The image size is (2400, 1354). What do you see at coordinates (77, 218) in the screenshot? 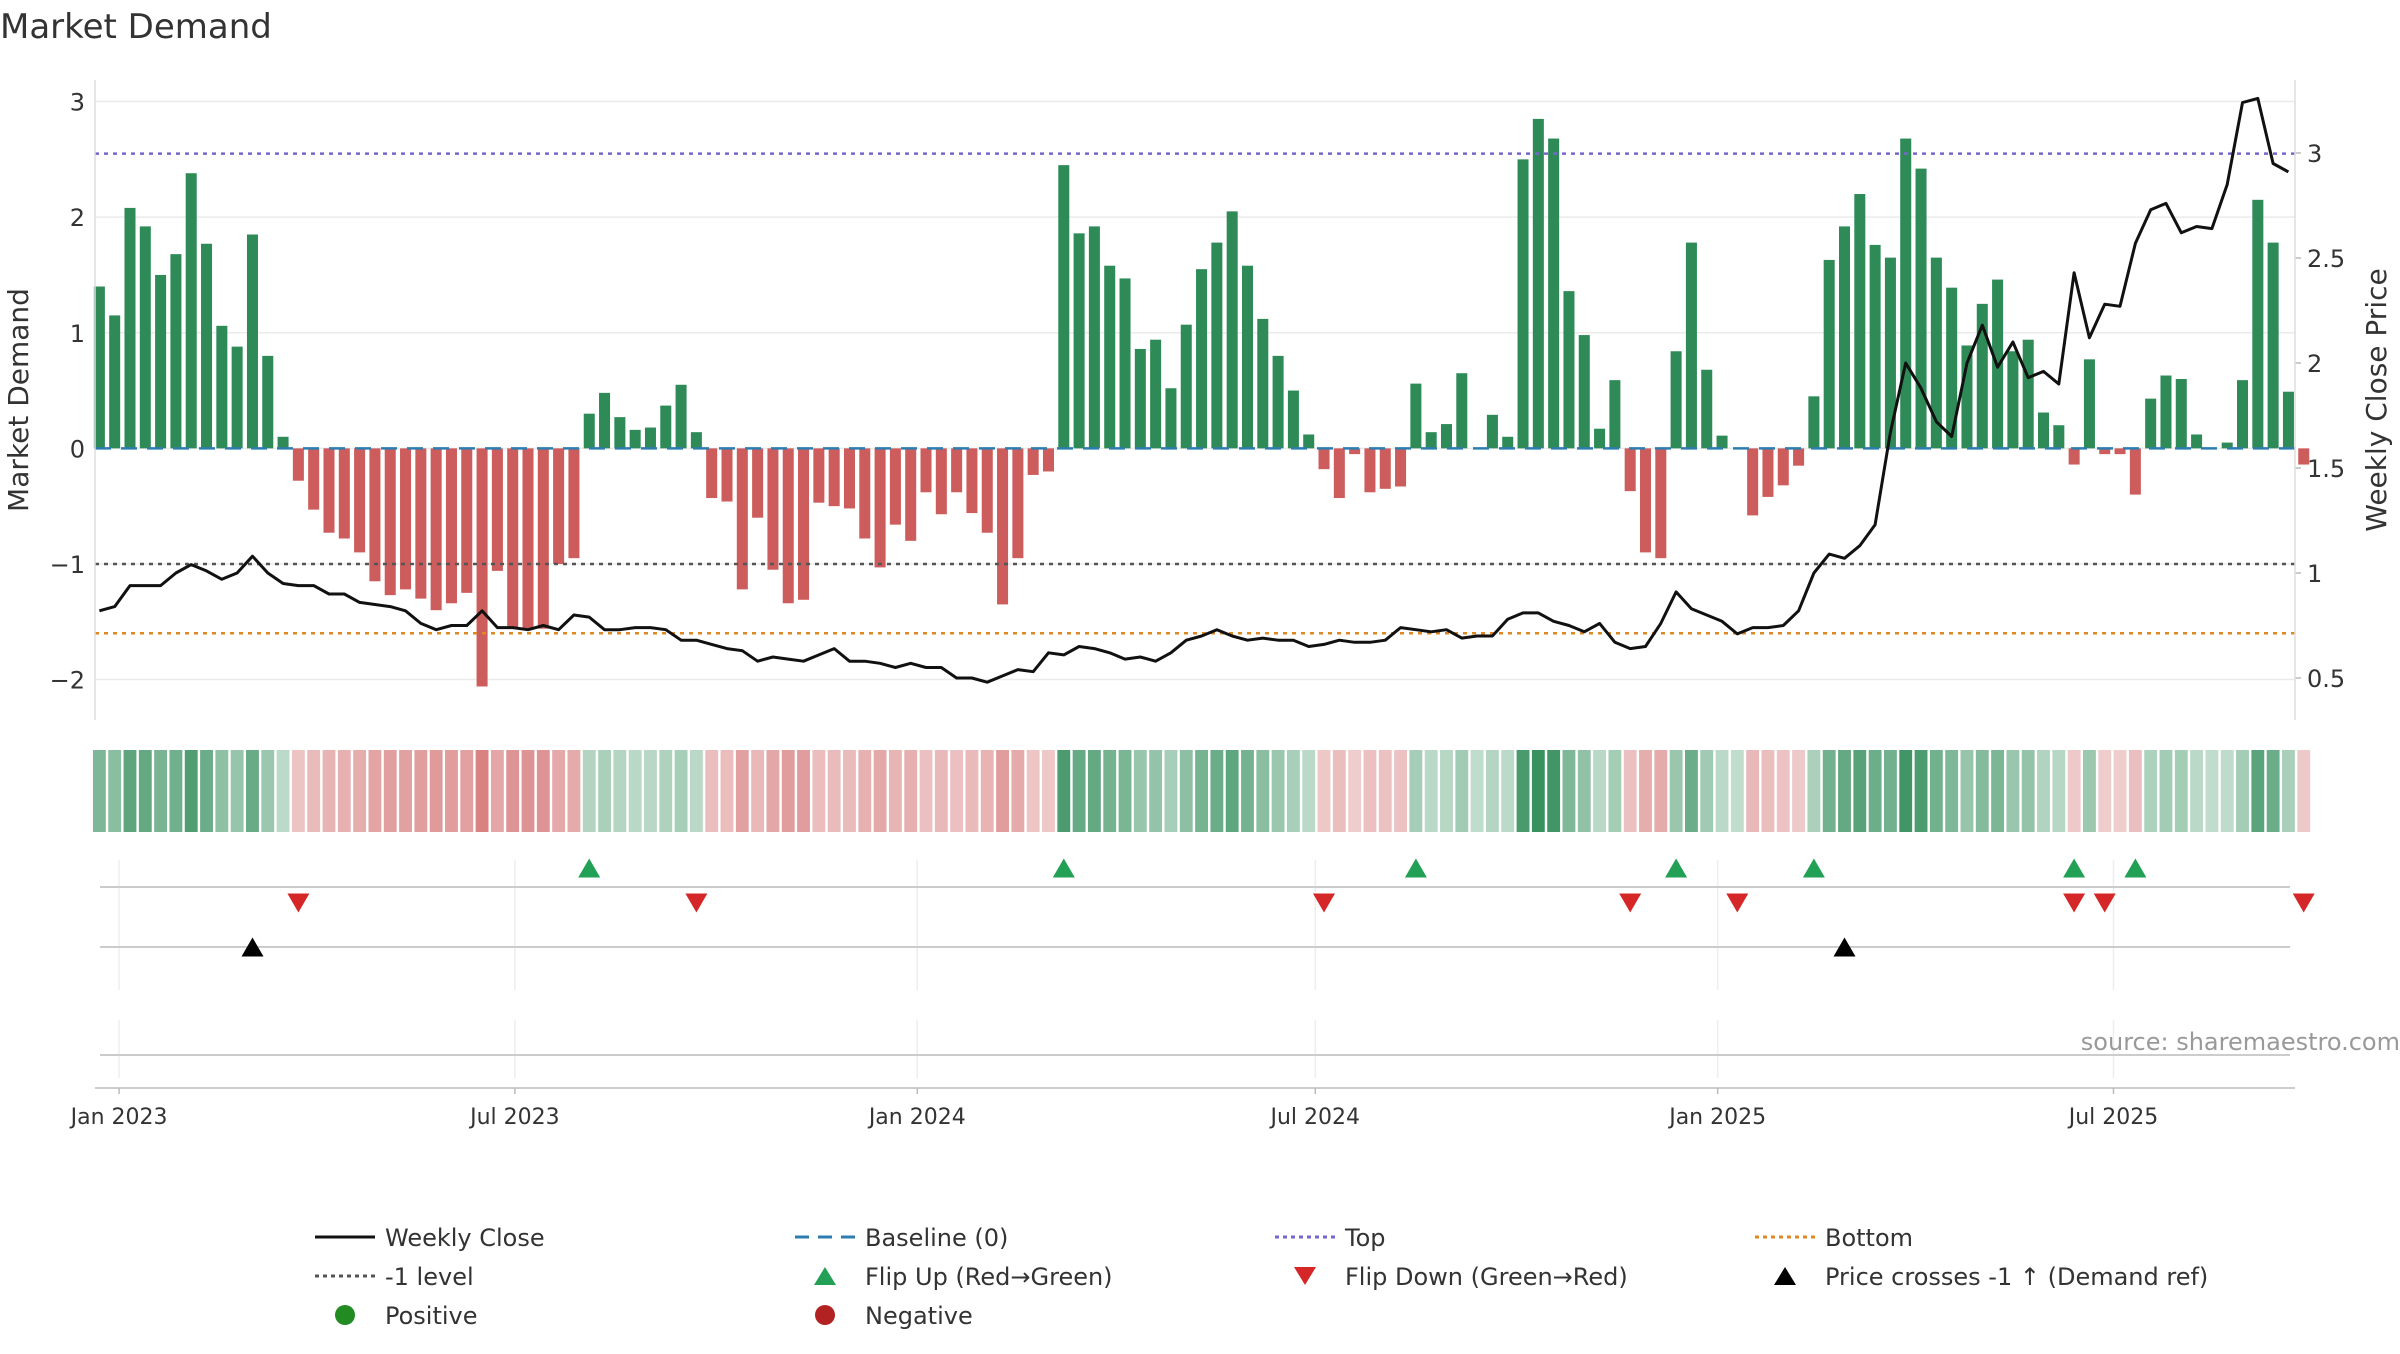
I see `y-tick-label: 2` at bounding box center [77, 218].